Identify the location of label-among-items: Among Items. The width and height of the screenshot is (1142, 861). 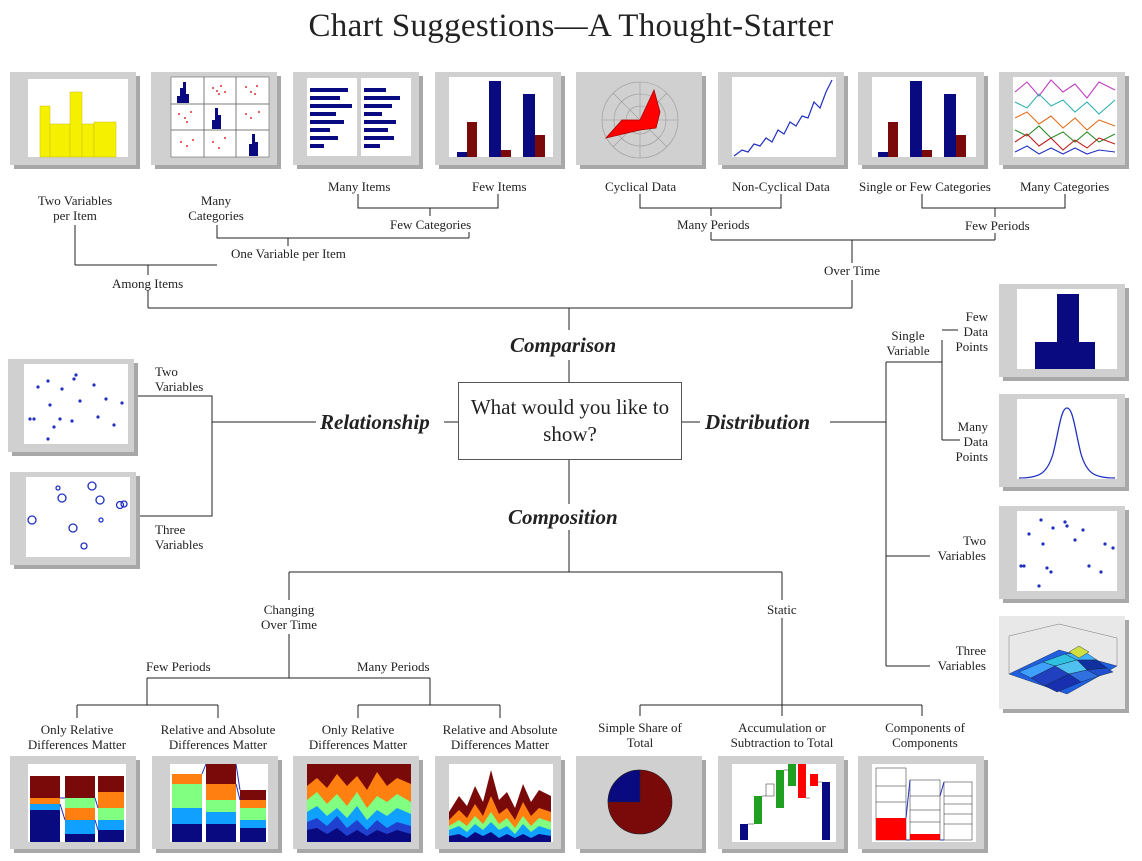
(148, 283).